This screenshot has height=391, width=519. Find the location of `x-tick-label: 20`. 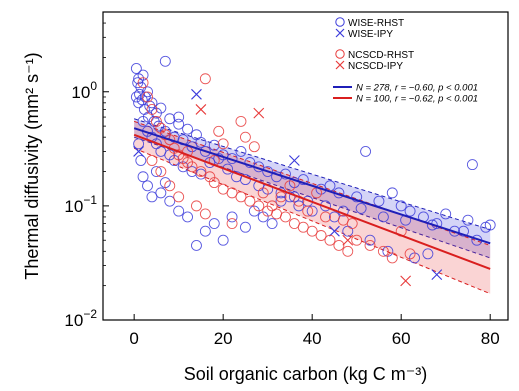

x-tick-label: 20 is located at coordinates (223, 338).